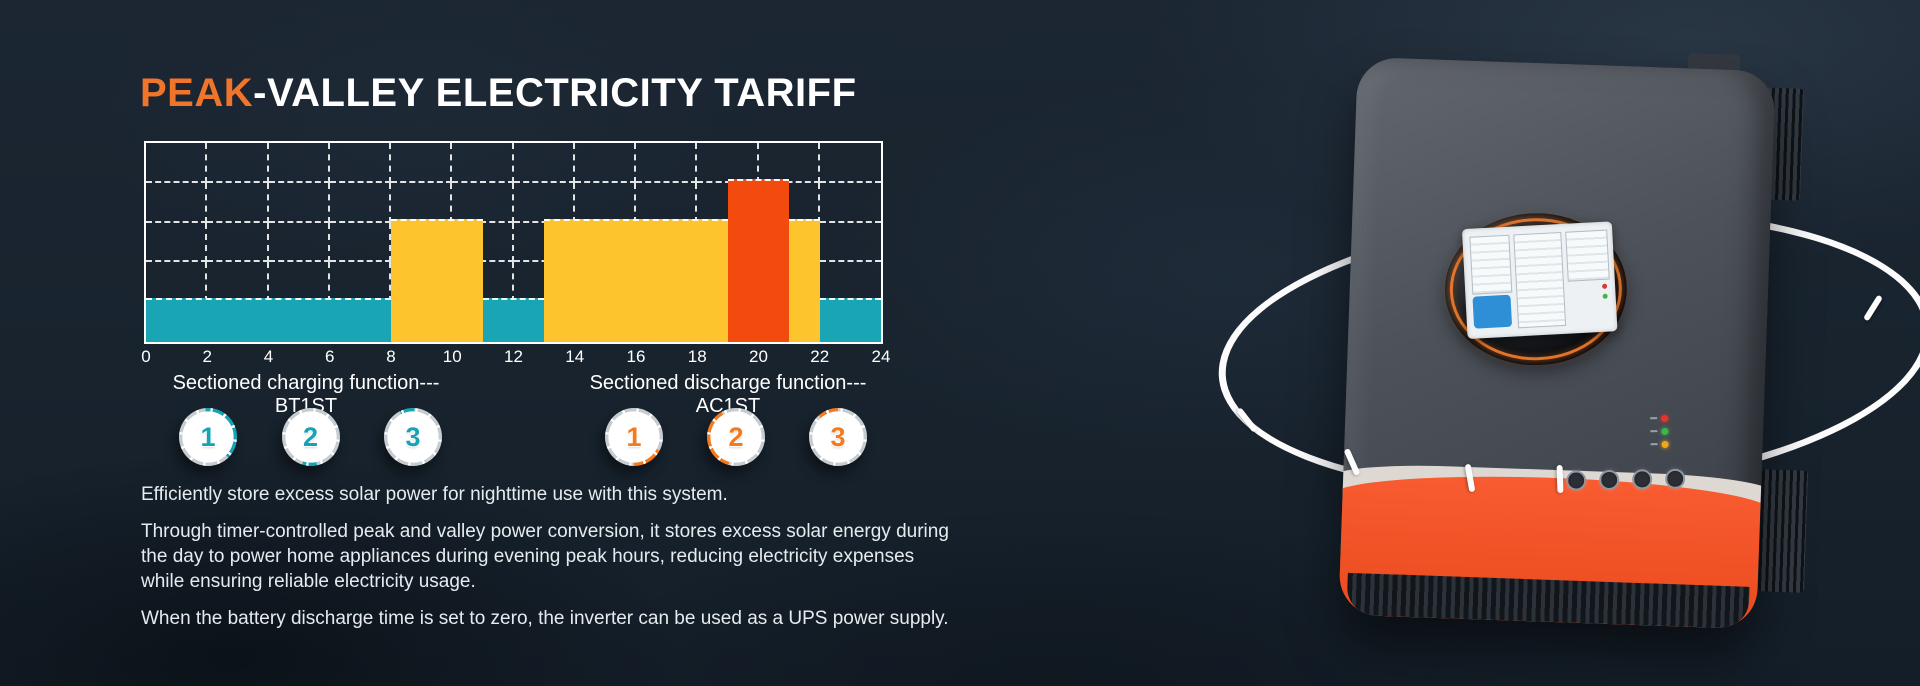  What do you see at coordinates (1560, 479) in the screenshot?
I see `orbit-tick-mark` at bounding box center [1560, 479].